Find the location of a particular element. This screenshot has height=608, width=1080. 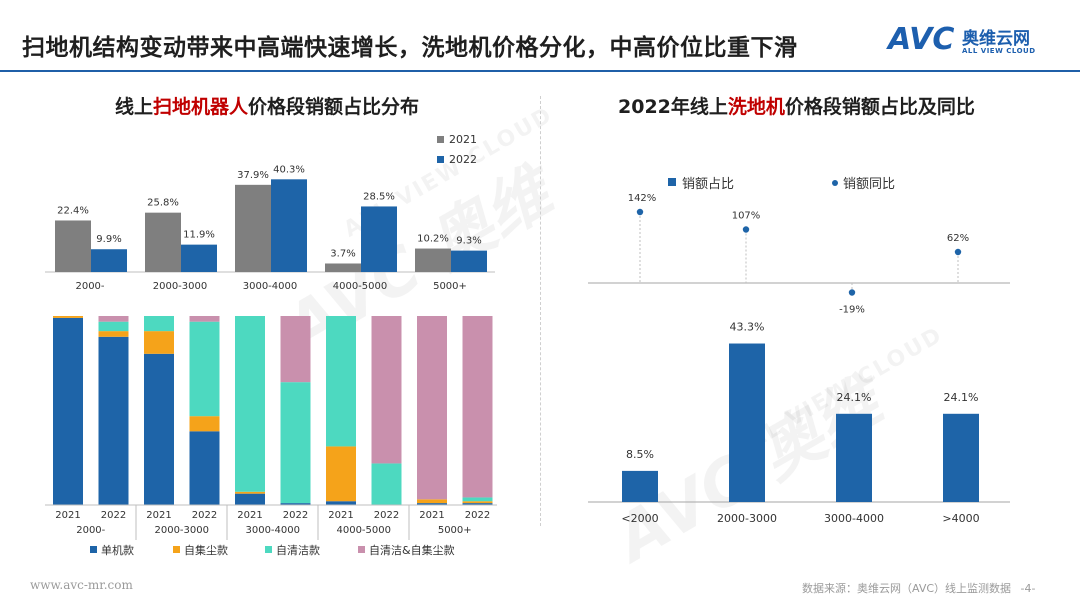

bar1-tick-2000-3000: 2000-3000 is located at coordinates (180, 286).